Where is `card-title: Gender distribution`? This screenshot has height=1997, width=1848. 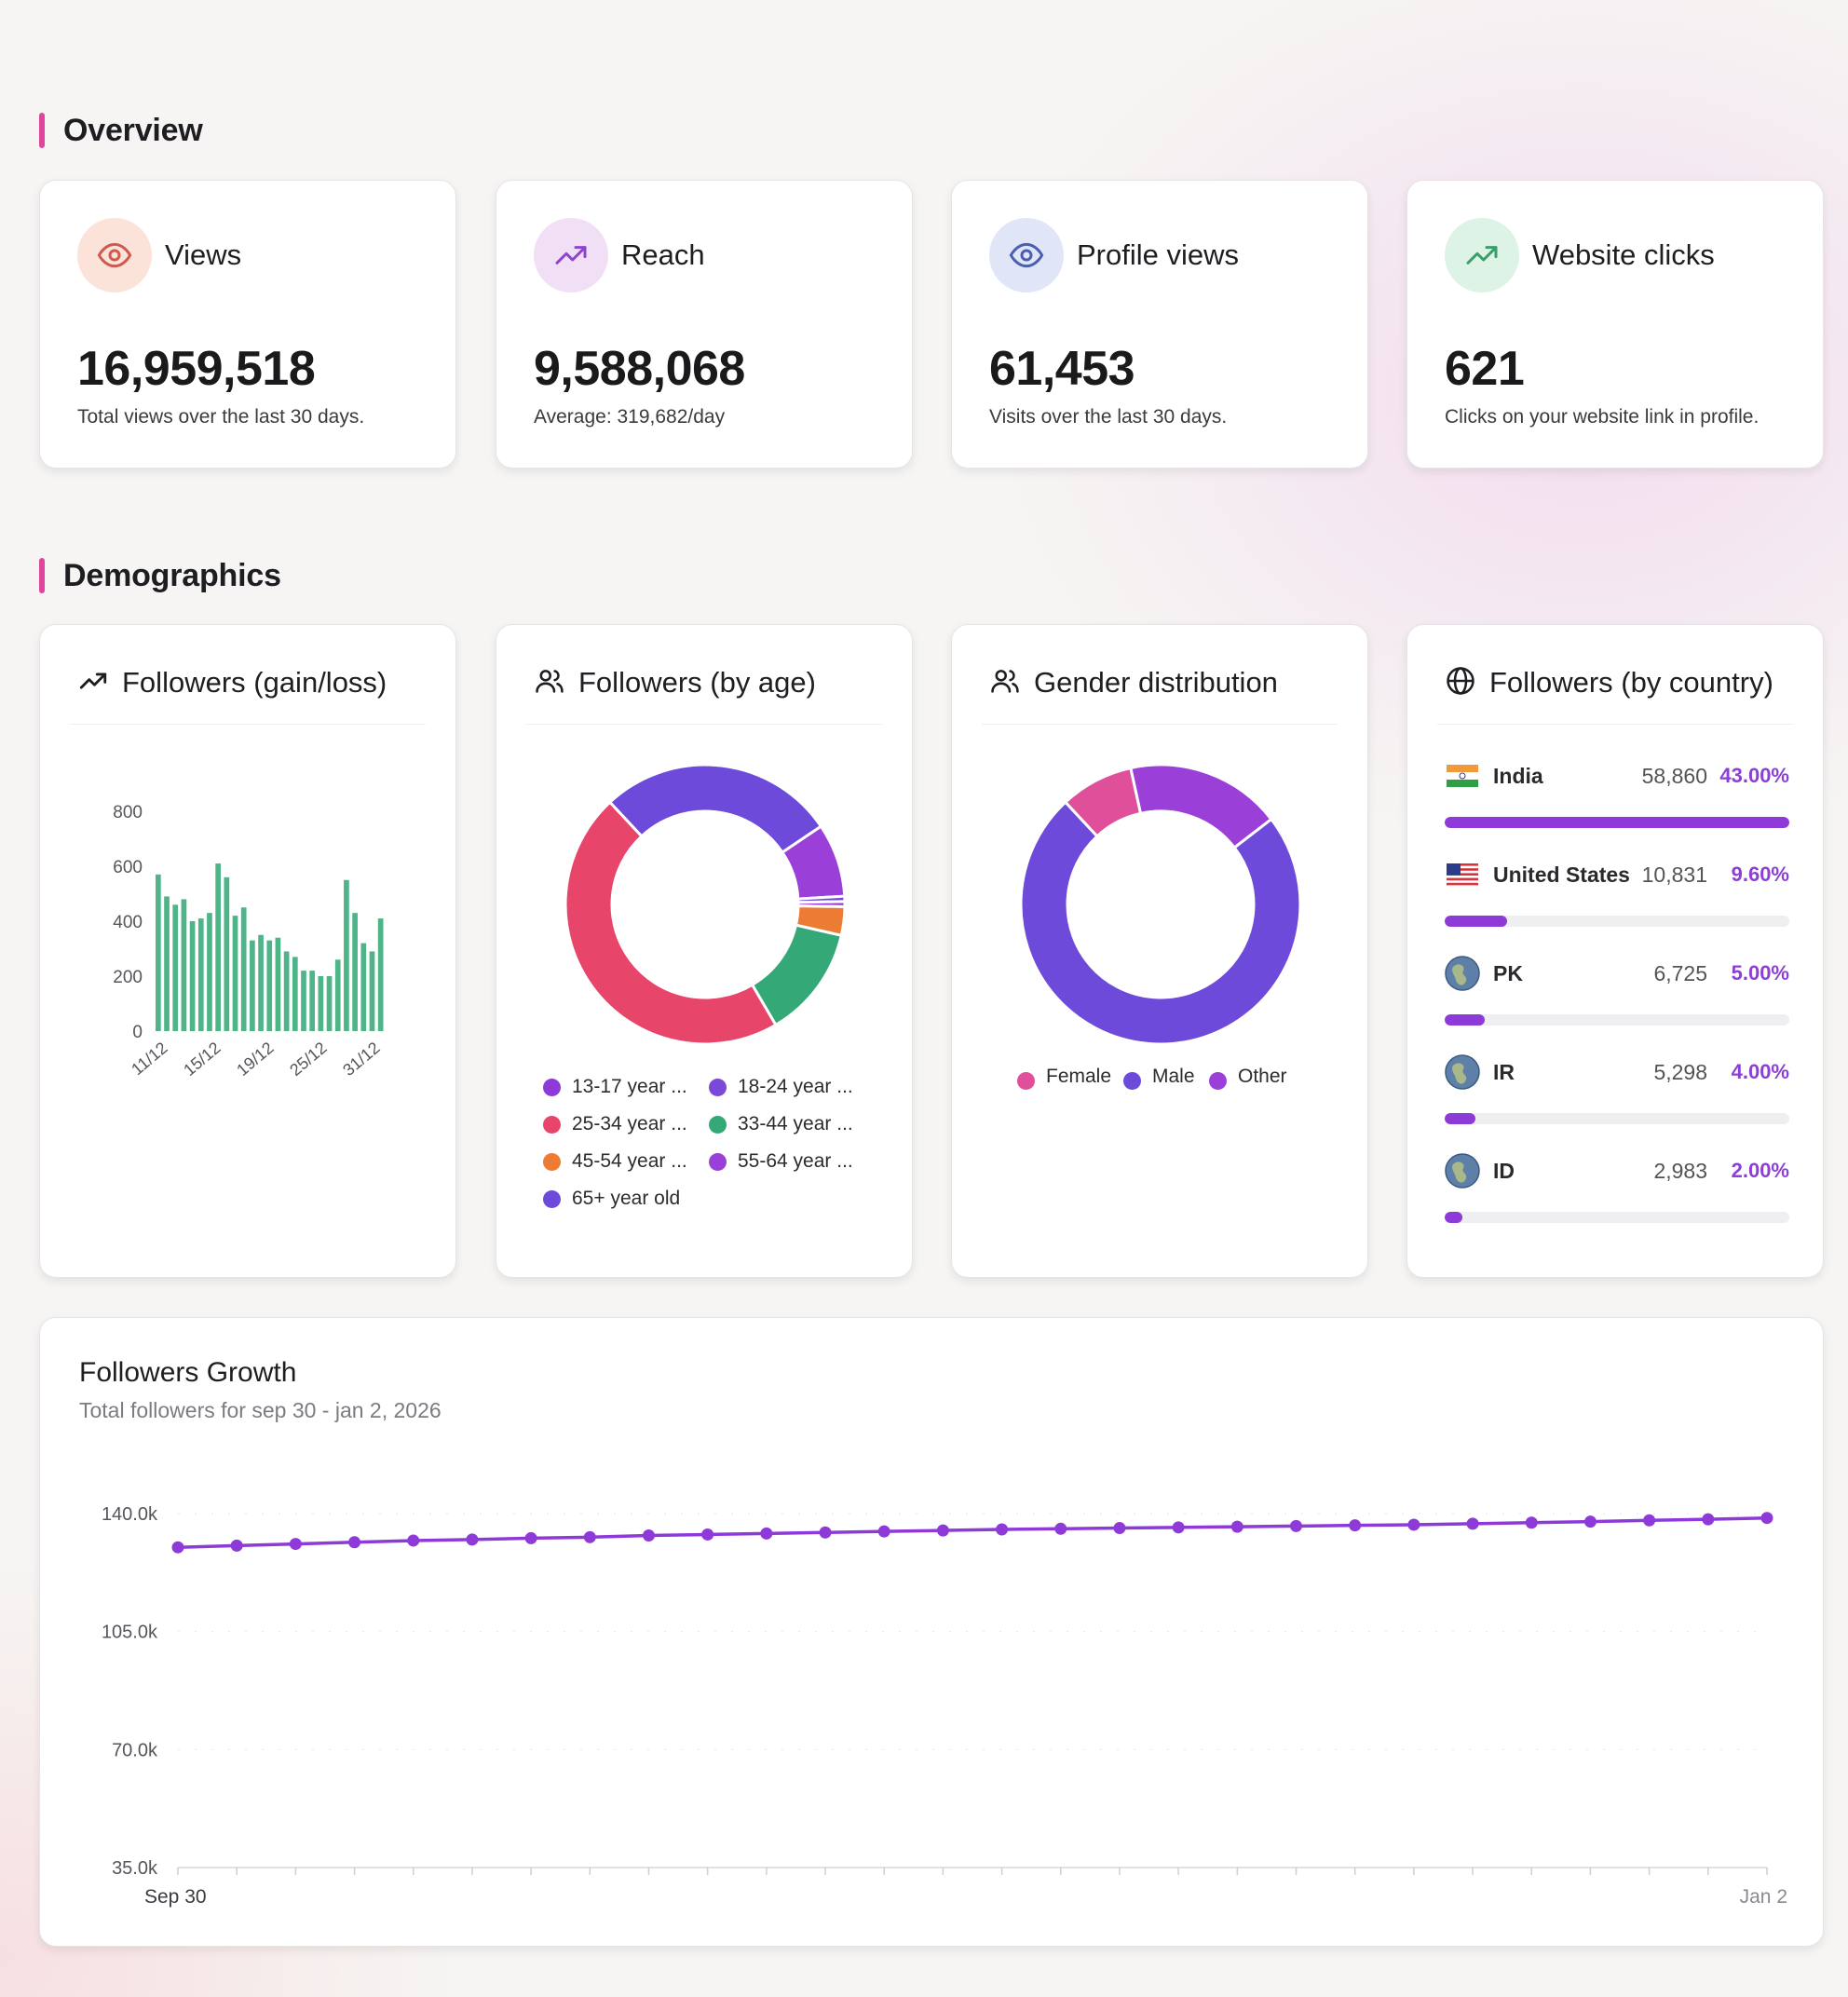 card-title: Gender distribution is located at coordinates (1156, 682).